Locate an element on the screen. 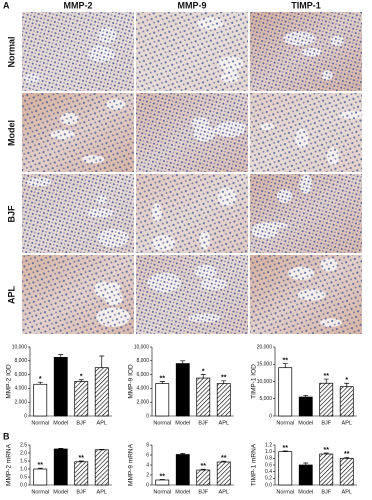 This screenshot has width=372, height=500. y-tick-label: 6 is located at coordinates (147, 455).